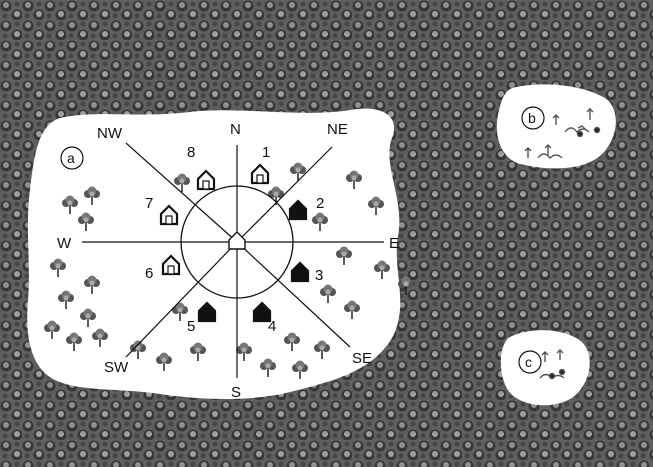  I want to click on compass-circle, so click(237, 242).